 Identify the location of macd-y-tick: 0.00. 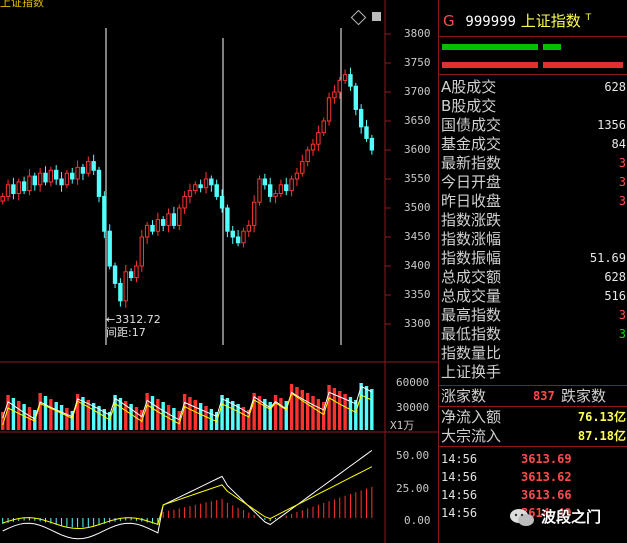
(417, 520).